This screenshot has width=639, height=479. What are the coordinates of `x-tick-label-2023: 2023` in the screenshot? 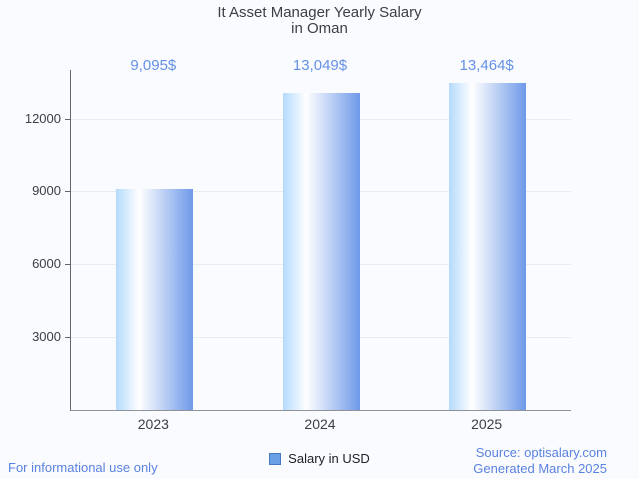 It's located at (153, 424).